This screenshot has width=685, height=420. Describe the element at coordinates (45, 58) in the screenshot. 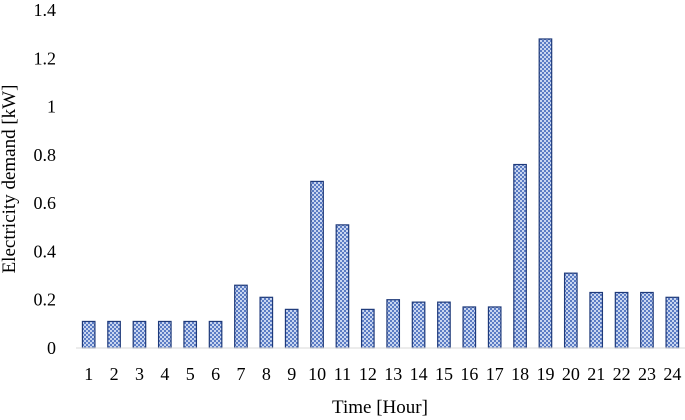

I see `y-tick-label: 1.2` at that location.